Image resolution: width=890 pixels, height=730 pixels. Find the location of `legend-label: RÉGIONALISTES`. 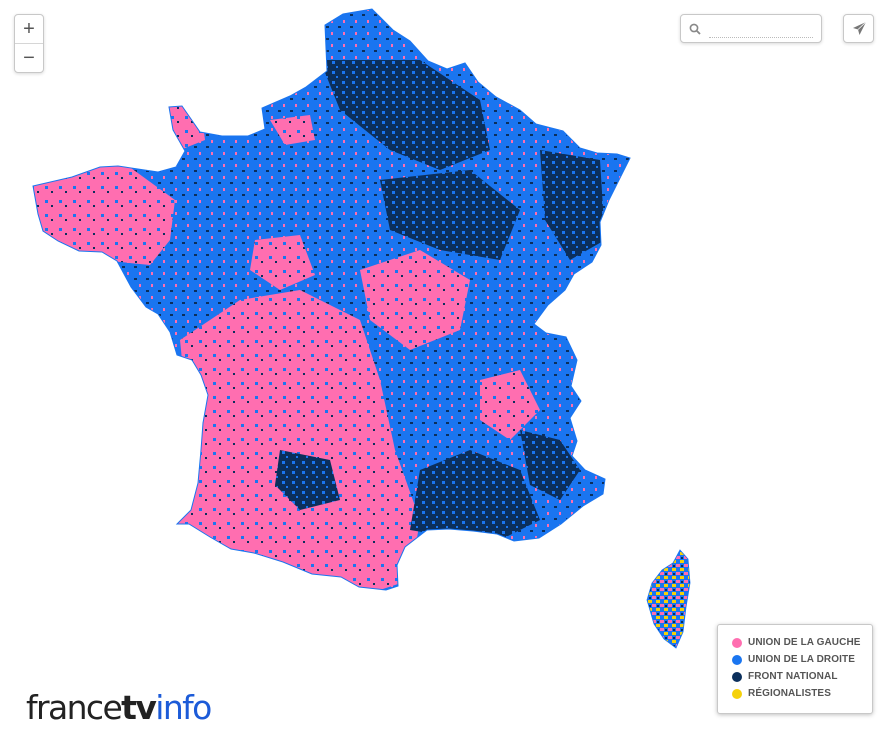

legend-label: RÉGIONALISTES is located at coordinates (789, 693).